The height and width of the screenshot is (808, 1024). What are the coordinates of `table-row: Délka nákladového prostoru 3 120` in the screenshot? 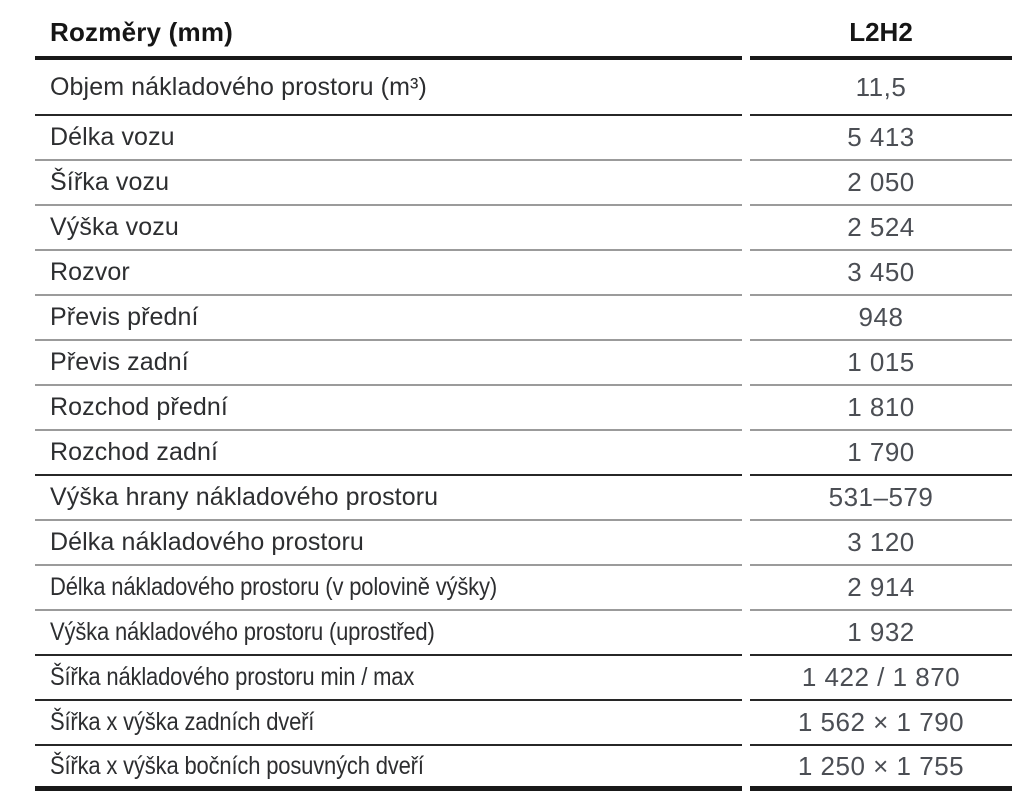 It's located at (523, 543).